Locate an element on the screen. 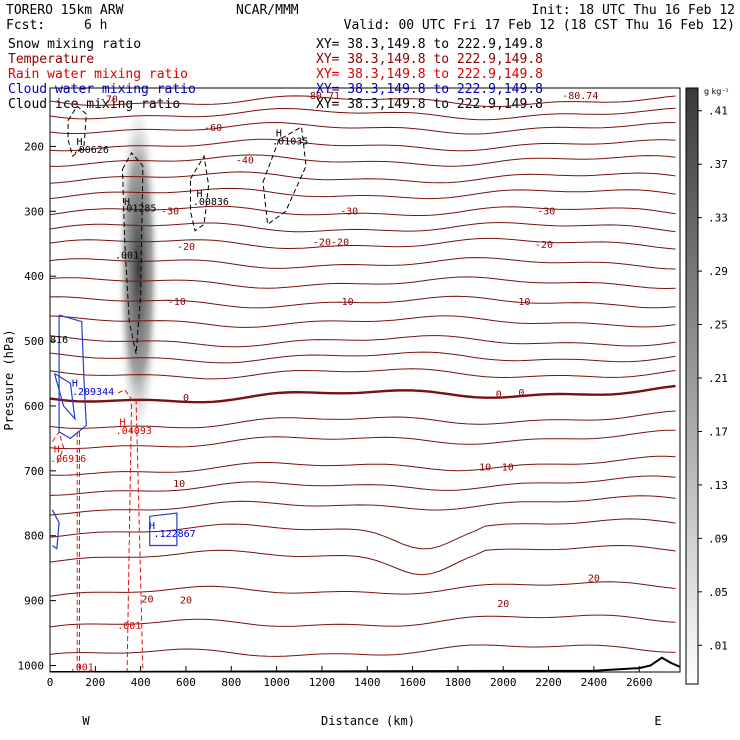  x-end-label-west: W is located at coordinates (86, 721).